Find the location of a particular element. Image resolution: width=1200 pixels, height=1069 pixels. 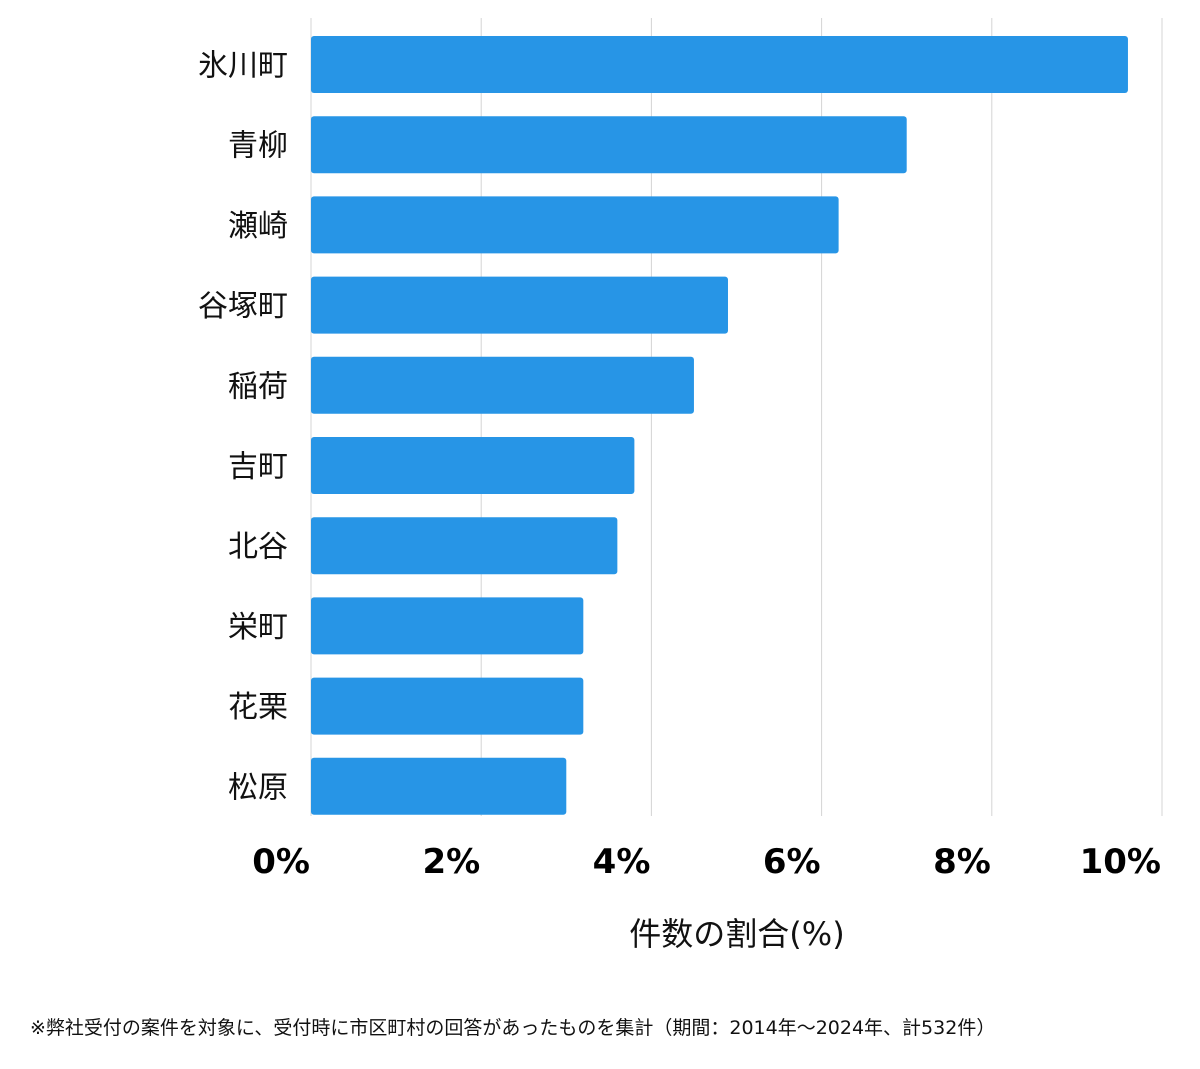

x-tick-label: 8% is located at coordinates (962, 862).